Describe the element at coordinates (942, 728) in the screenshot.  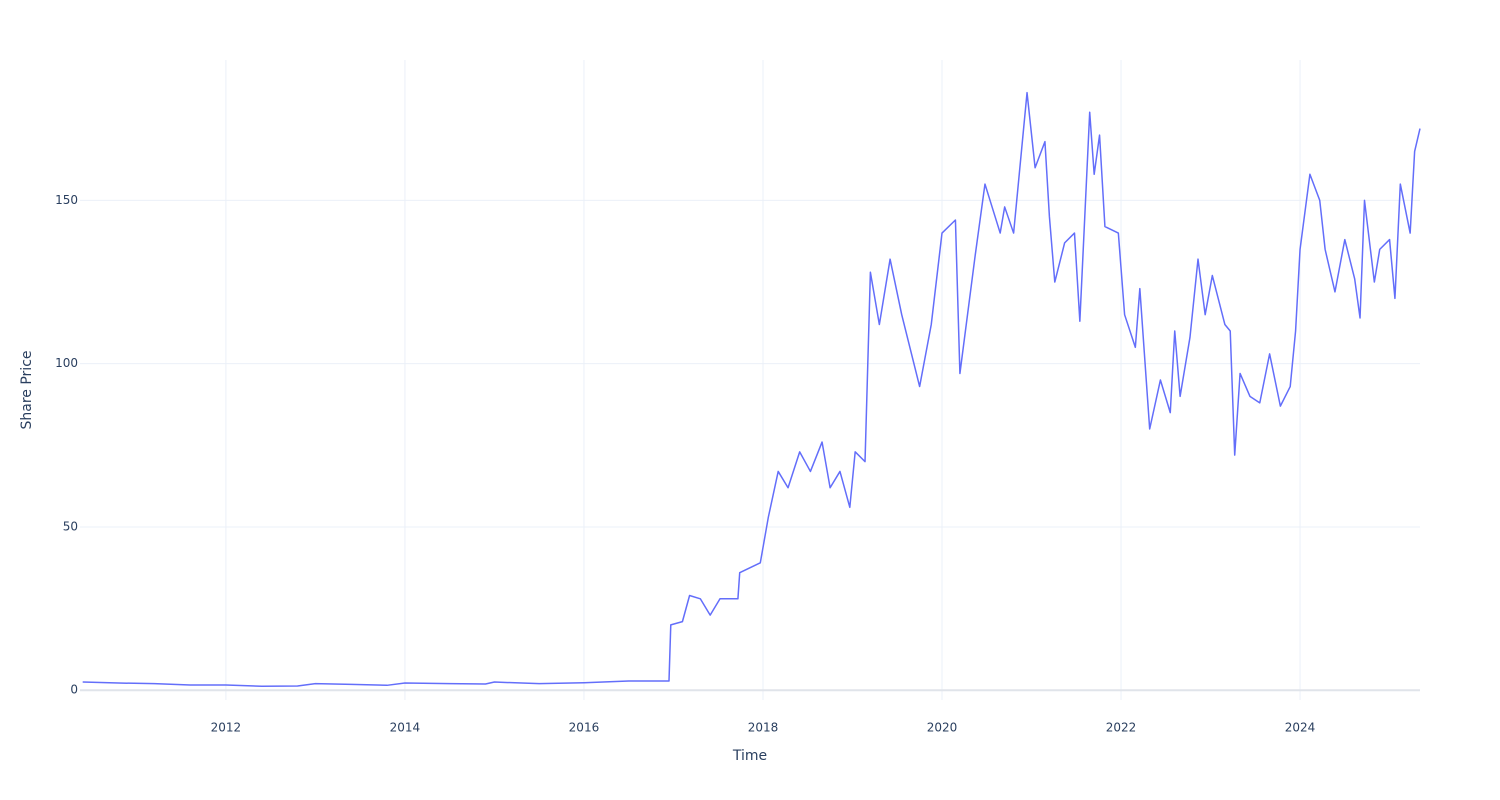
I see `x-tick-label: 2020` at that location.